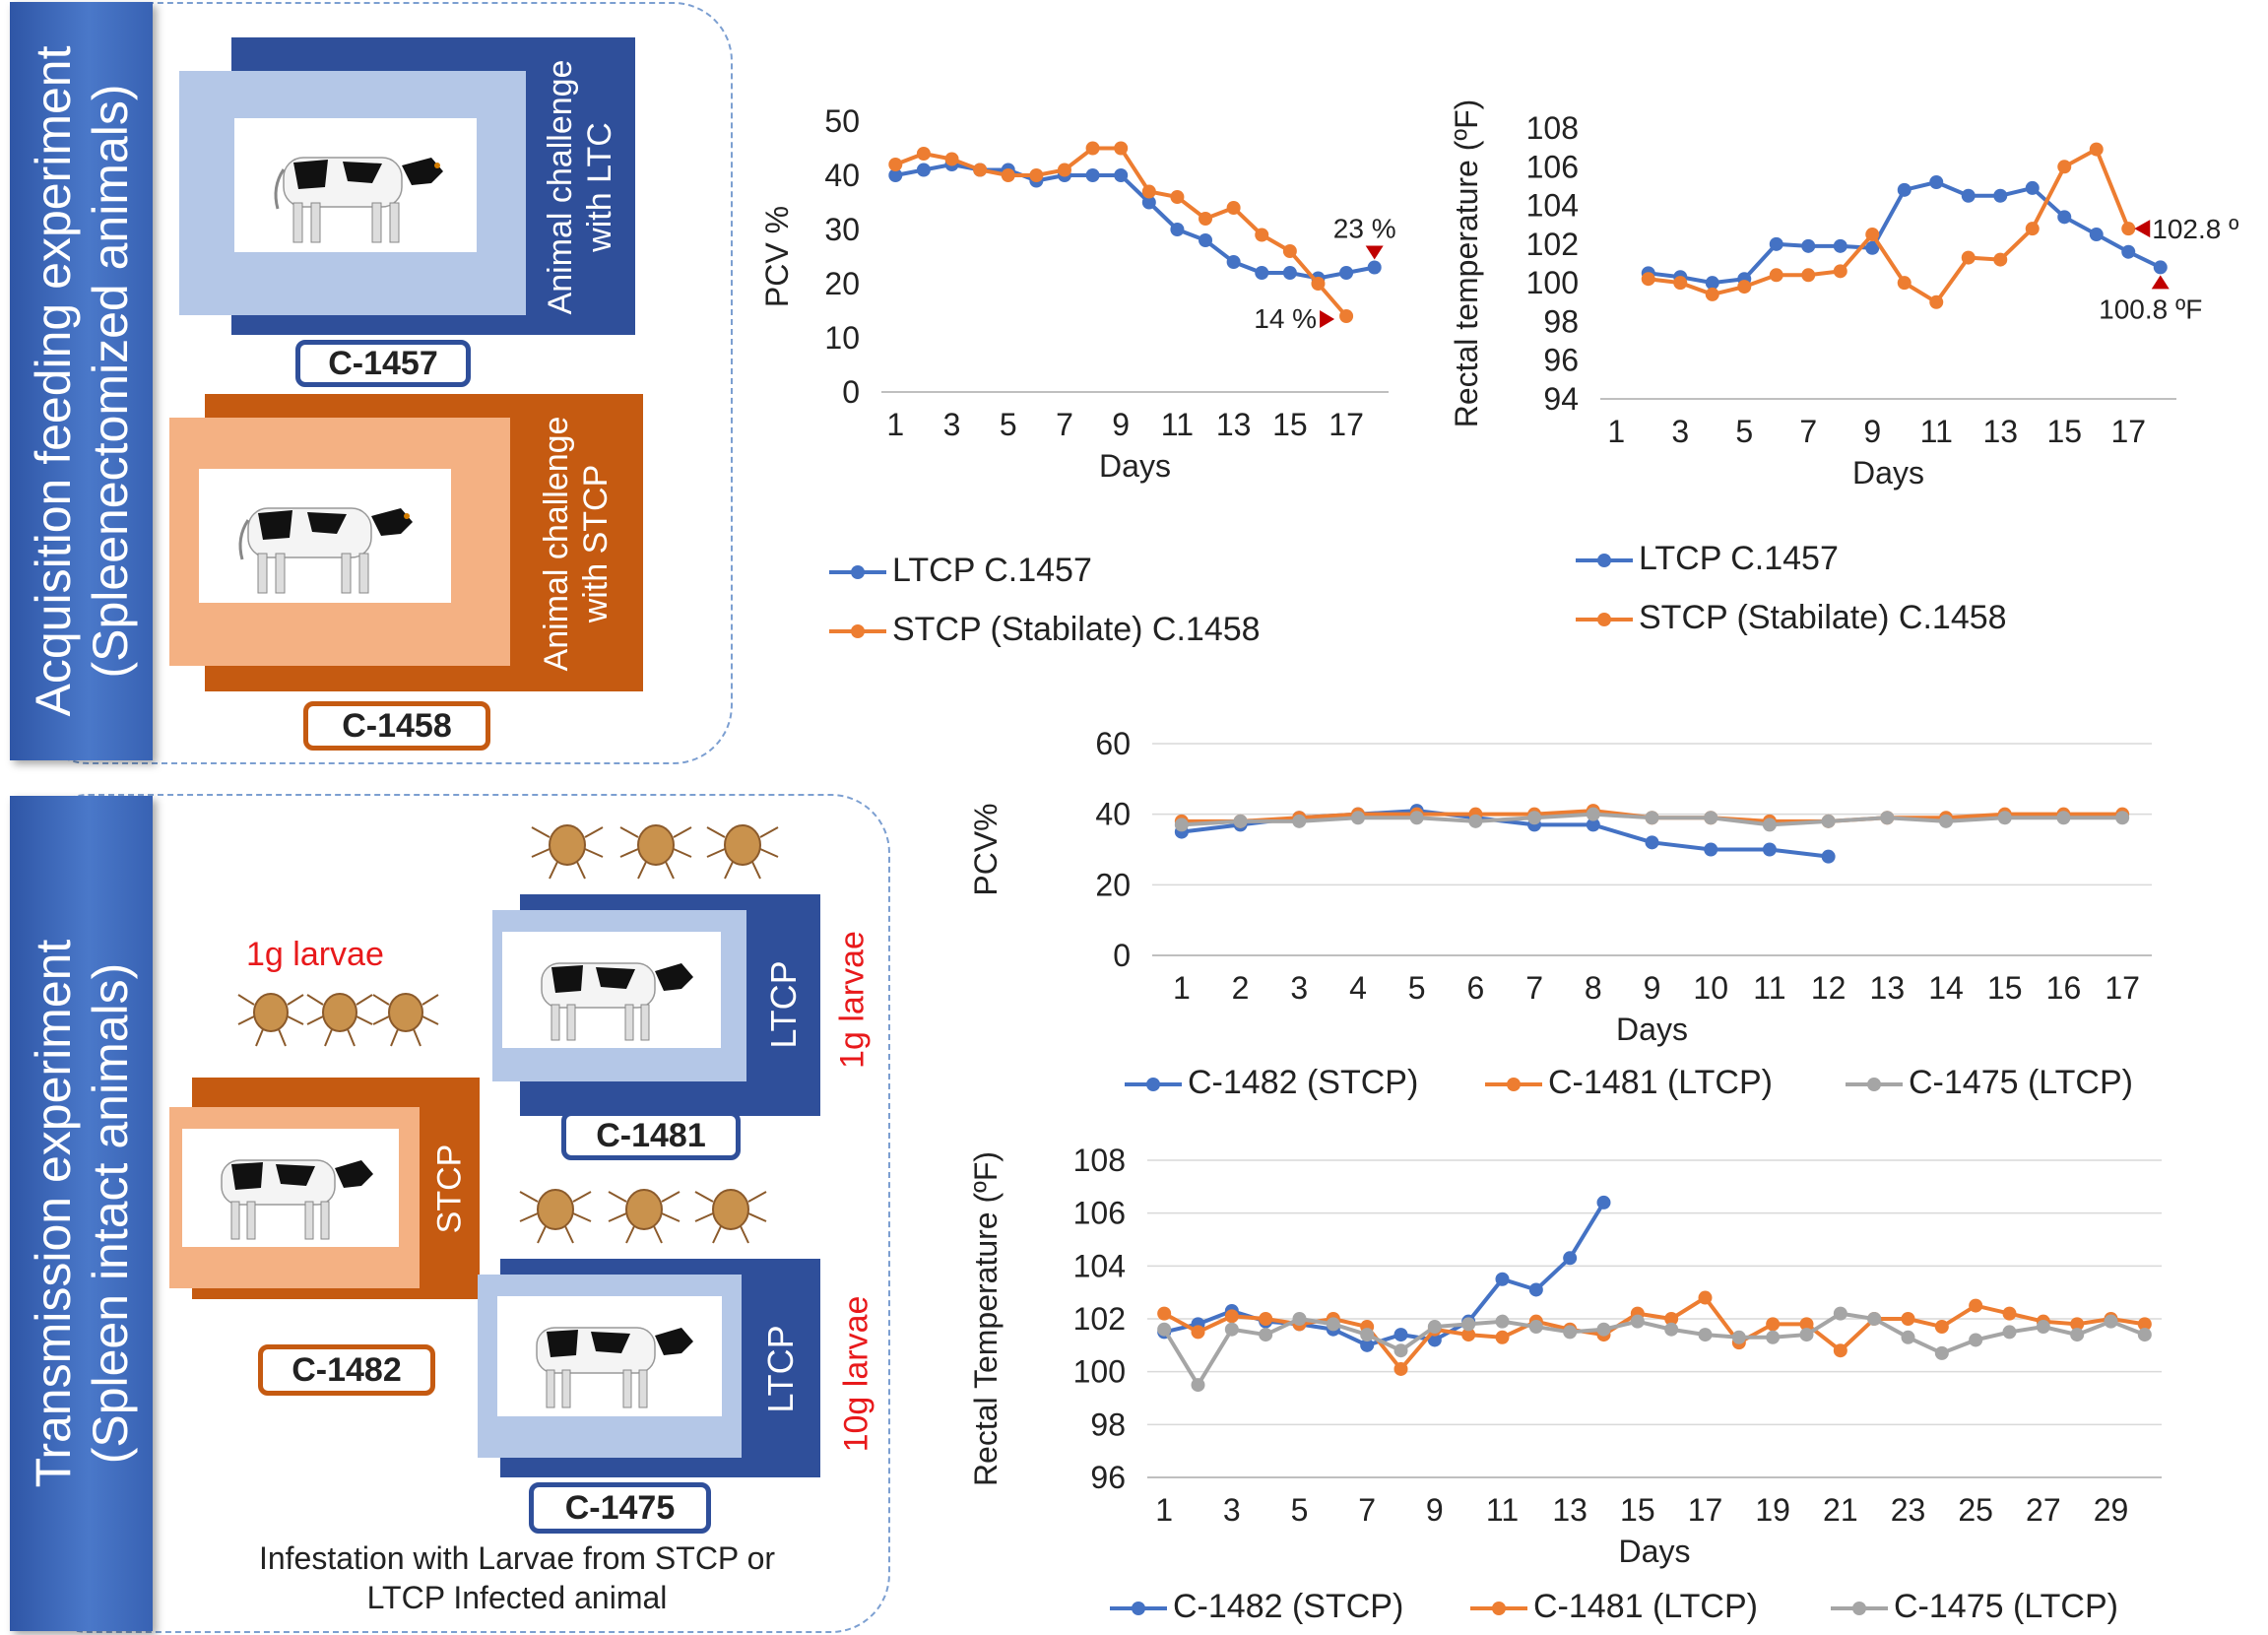 The width and height of the screenshot is (2268, 1635). I want to click on tick-group-top, so click(655, 852).